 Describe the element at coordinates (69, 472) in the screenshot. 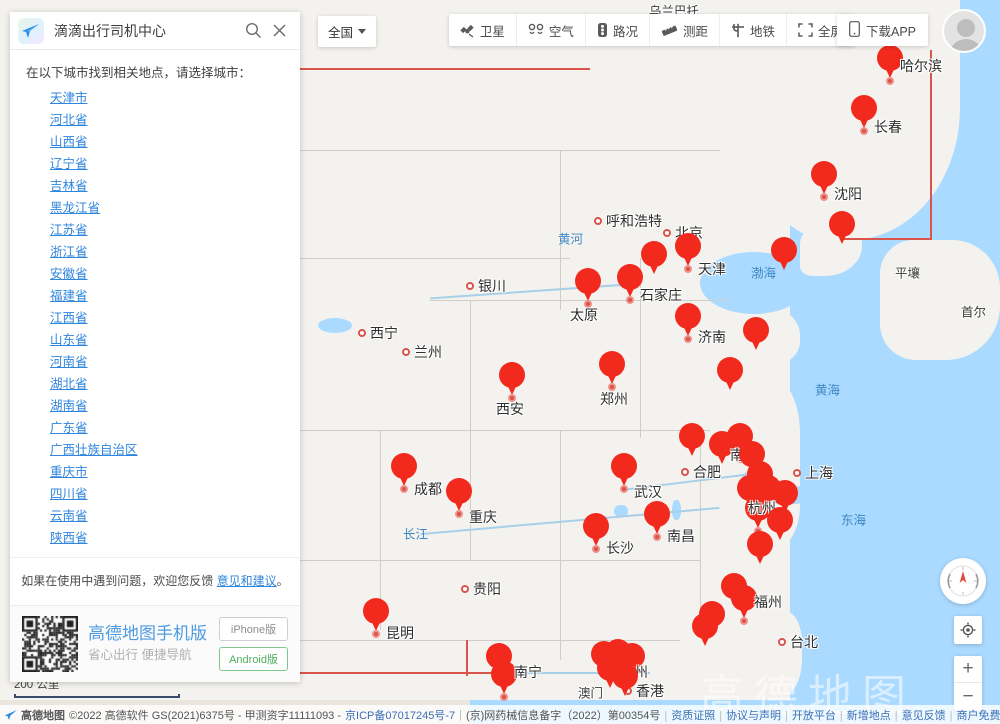

I see `city-link: 重庆市` at that location.